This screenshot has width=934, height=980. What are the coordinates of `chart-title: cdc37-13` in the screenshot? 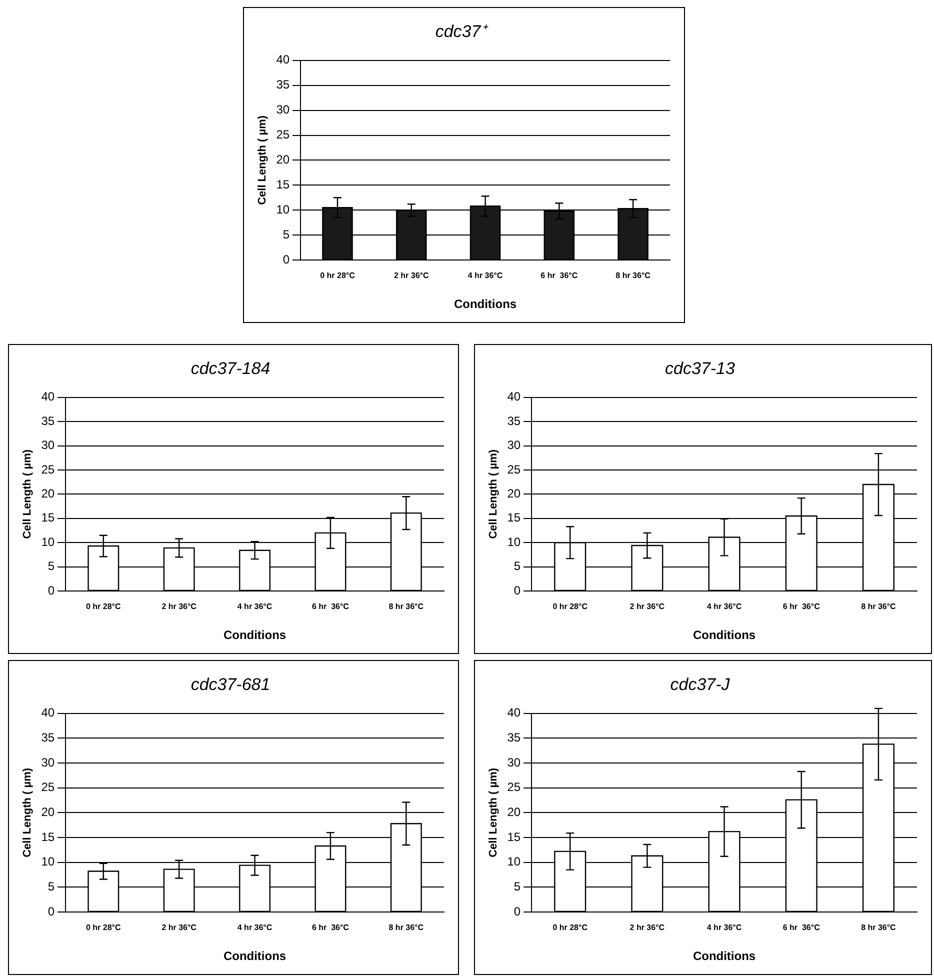 It's located at (700, 368).